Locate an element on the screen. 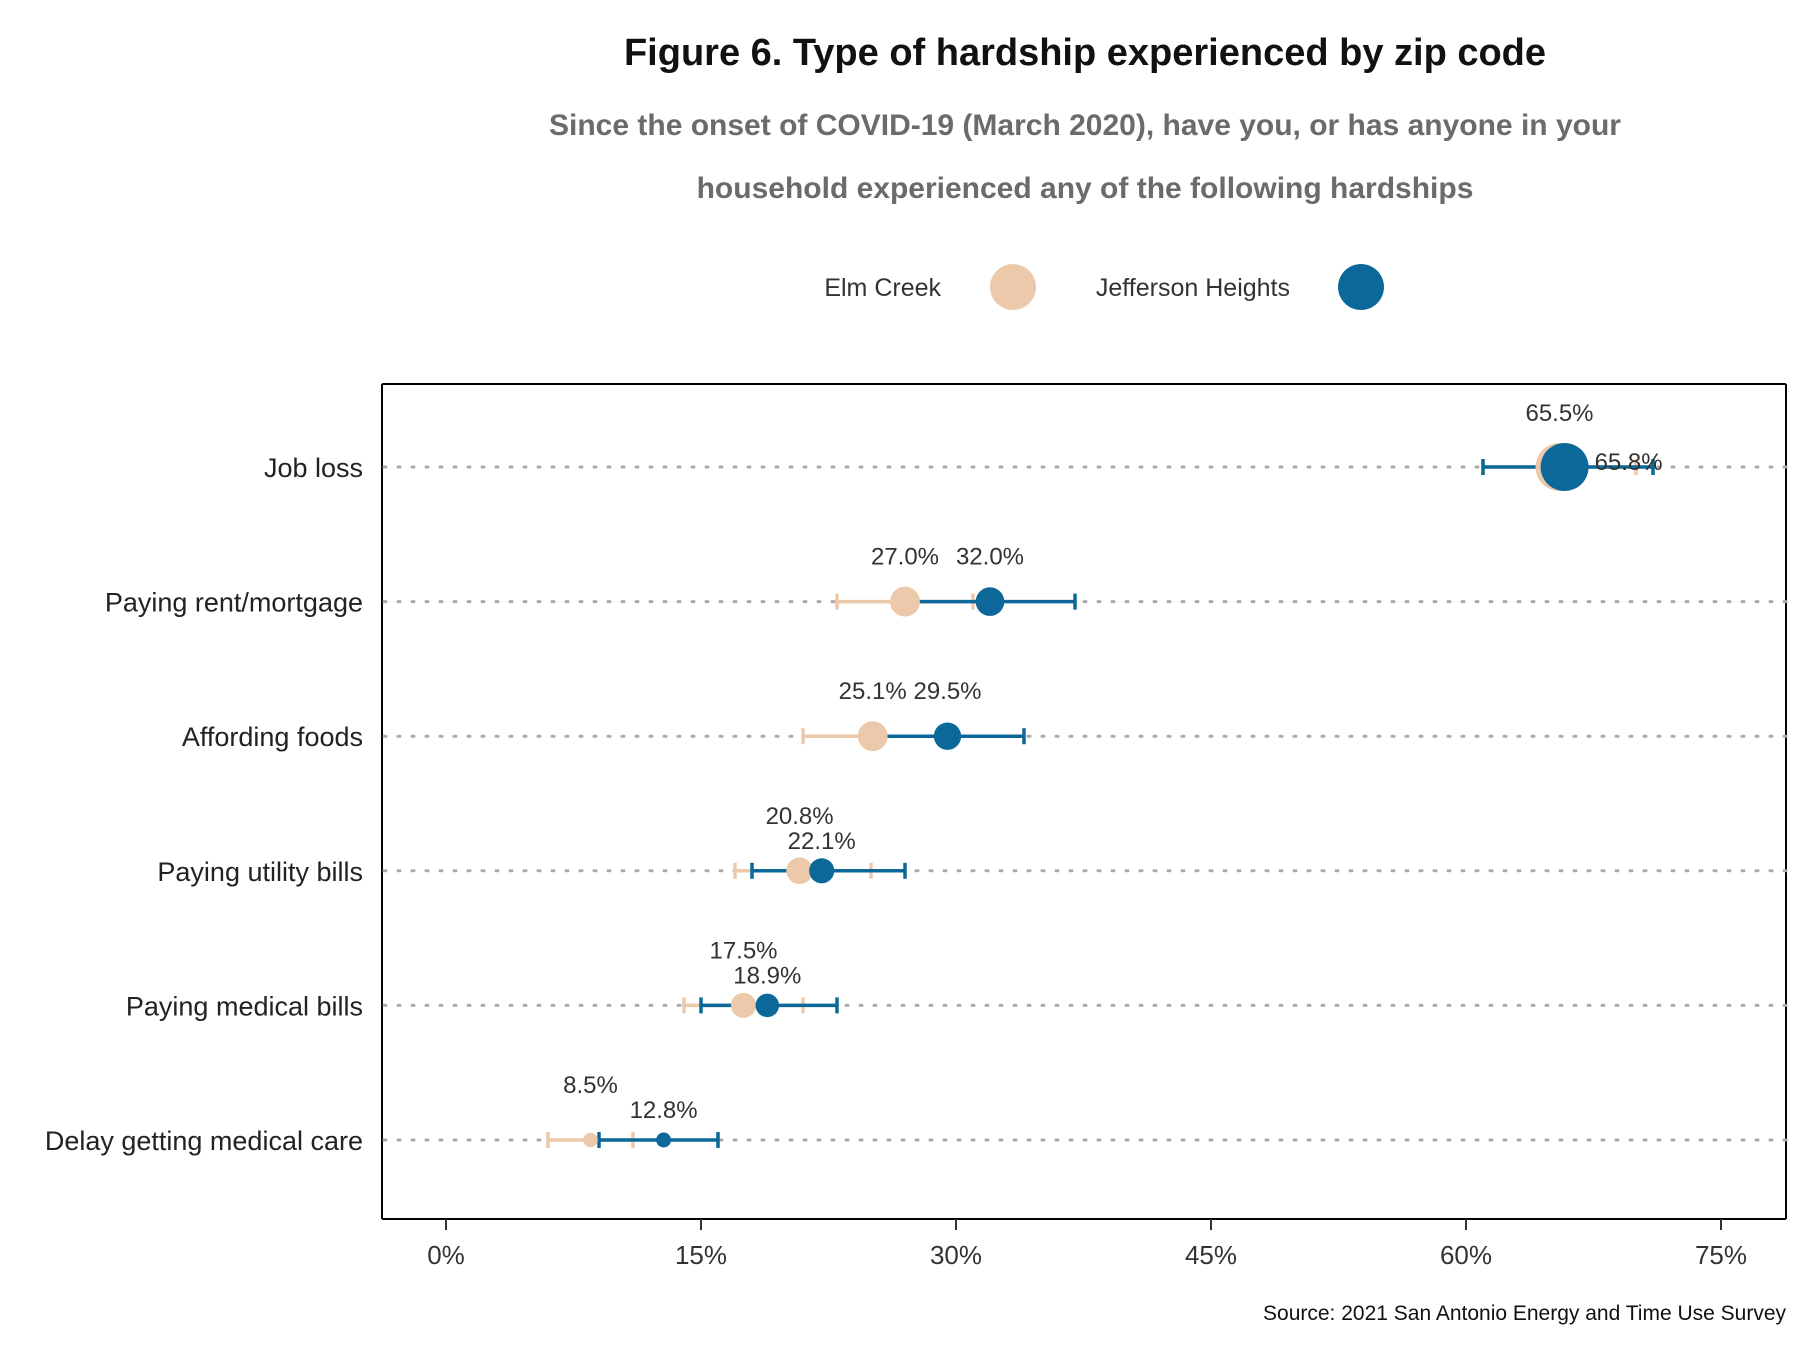  x-tick-label-75: 75% is located at coordinates (1721, 1255).